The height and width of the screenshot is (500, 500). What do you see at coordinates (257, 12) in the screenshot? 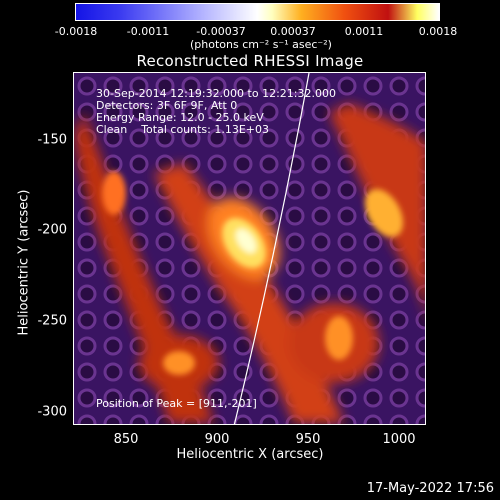
I see `colorbar` at bounding box center [257, 12].